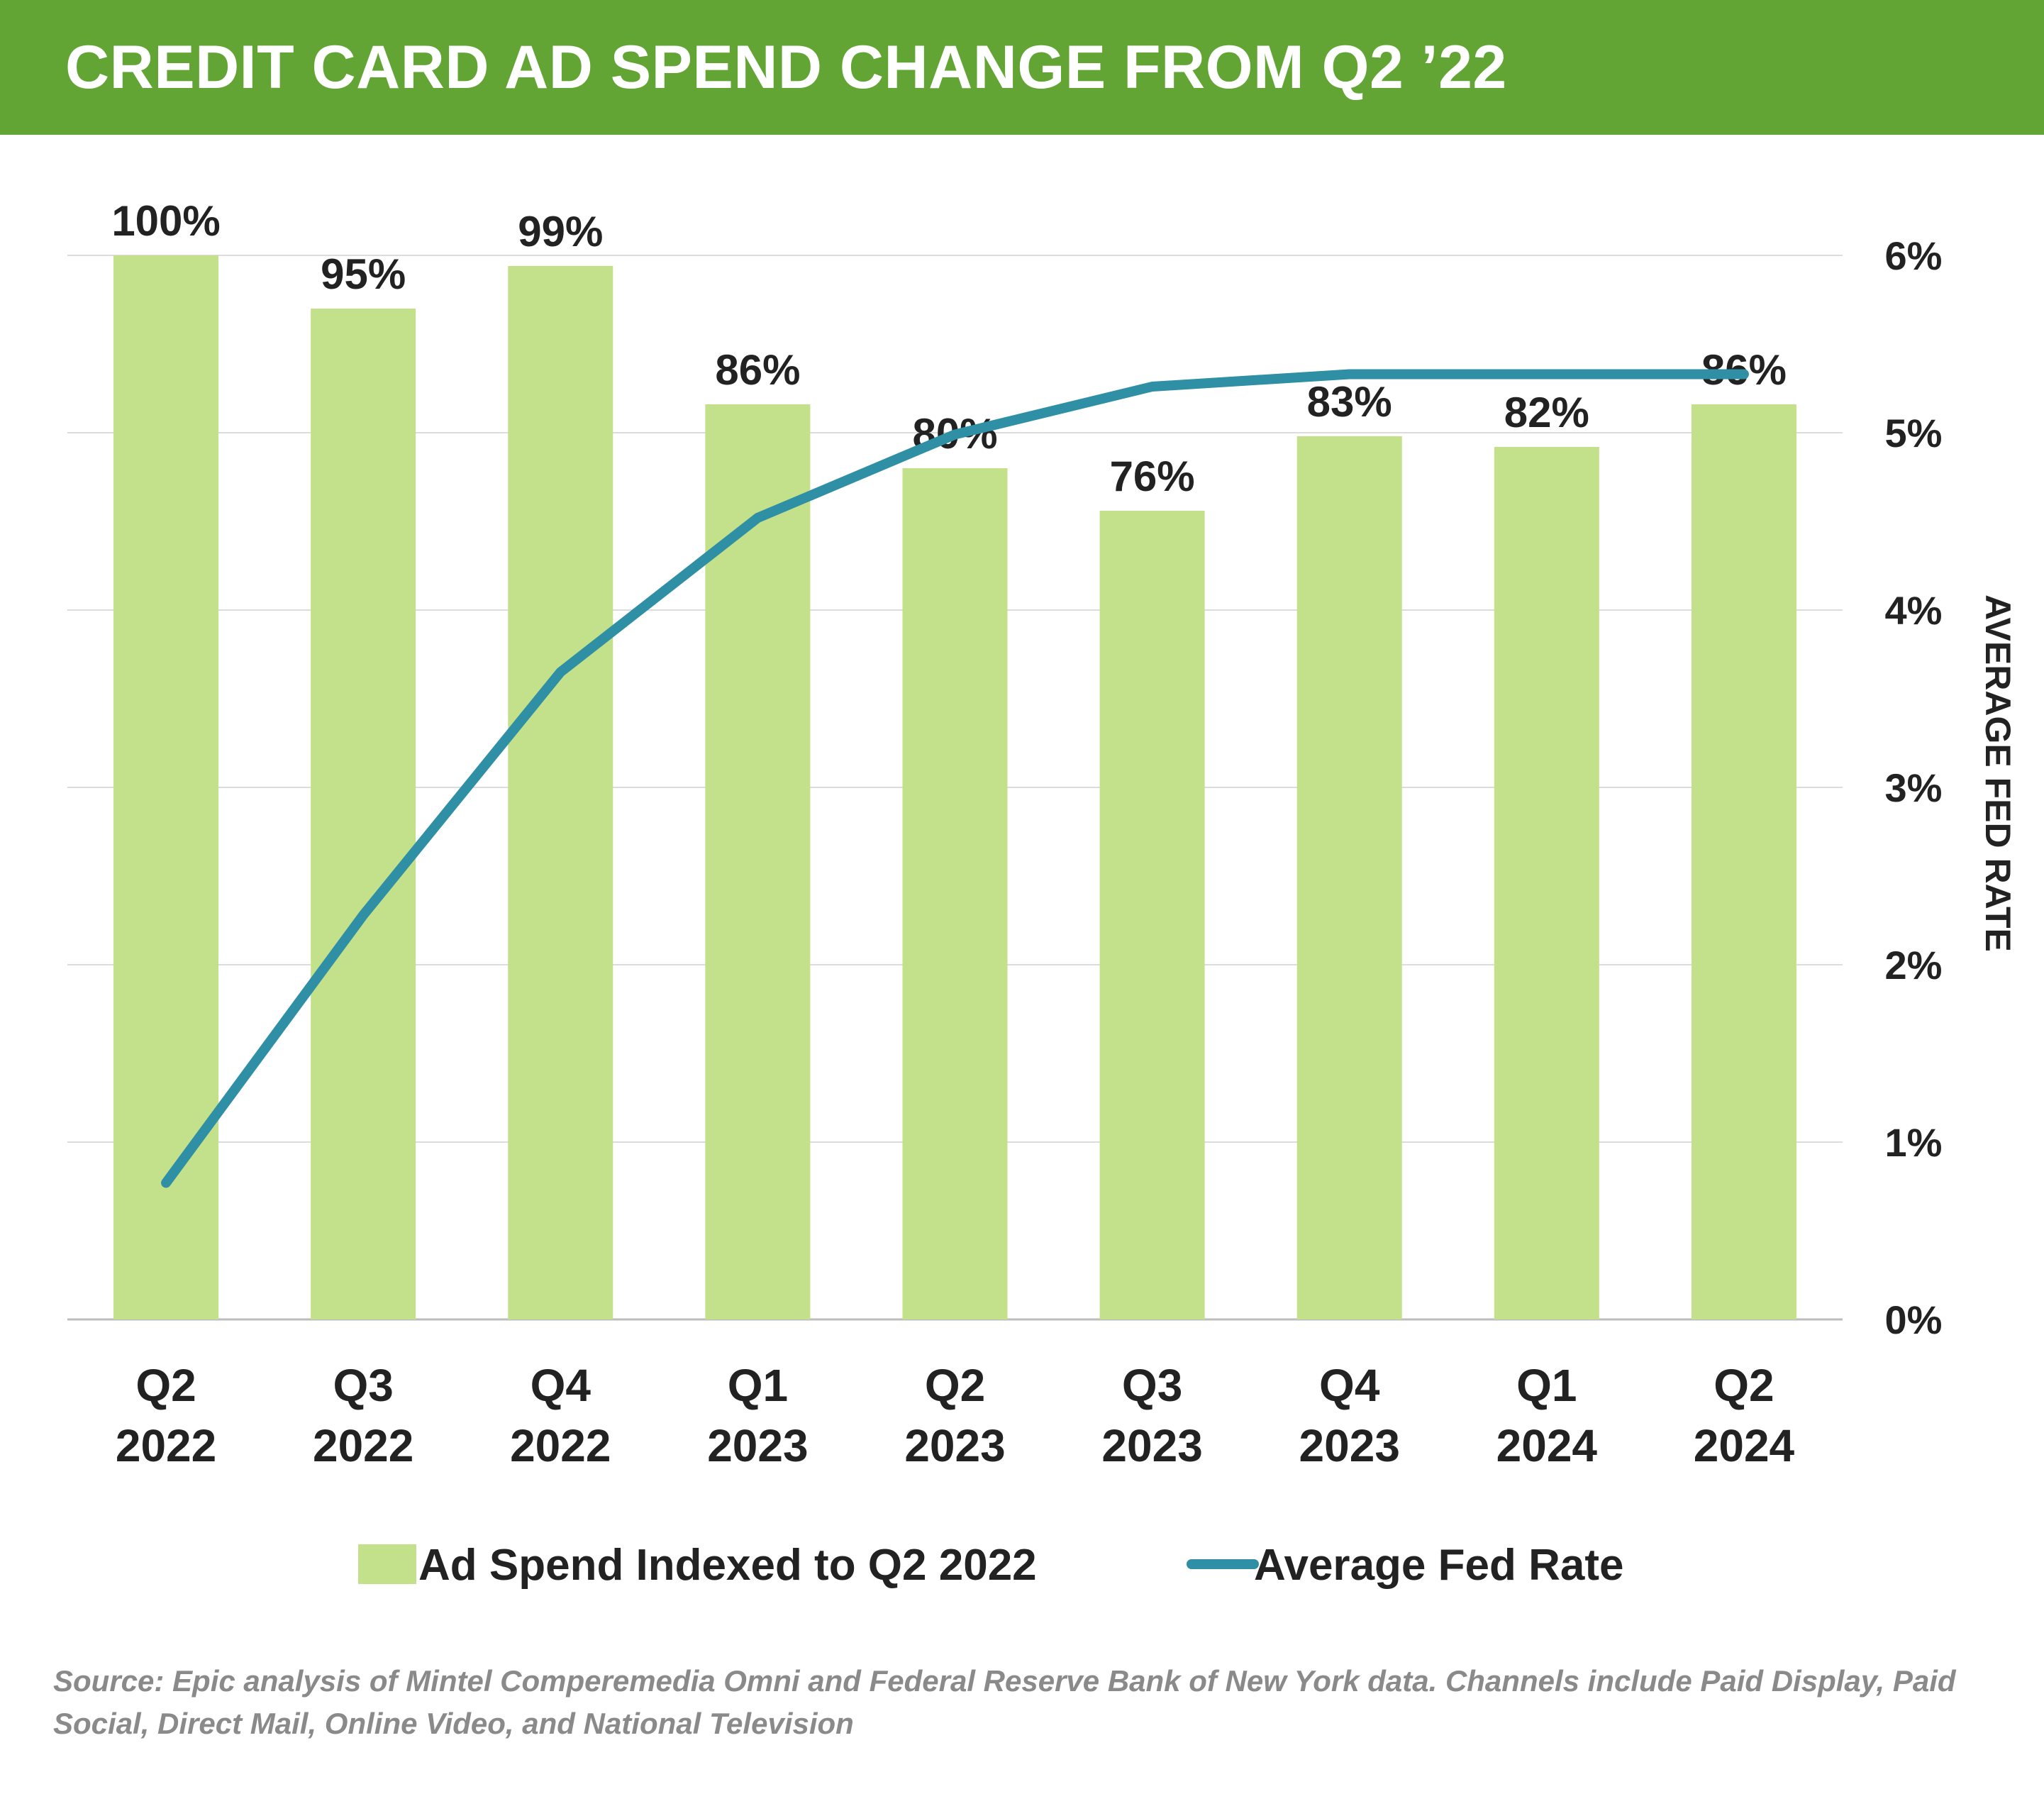 The height and width of the screenshot is (1794, 2044). I want to click on right-axis-tick-label: 5%, so click(1914, 433).